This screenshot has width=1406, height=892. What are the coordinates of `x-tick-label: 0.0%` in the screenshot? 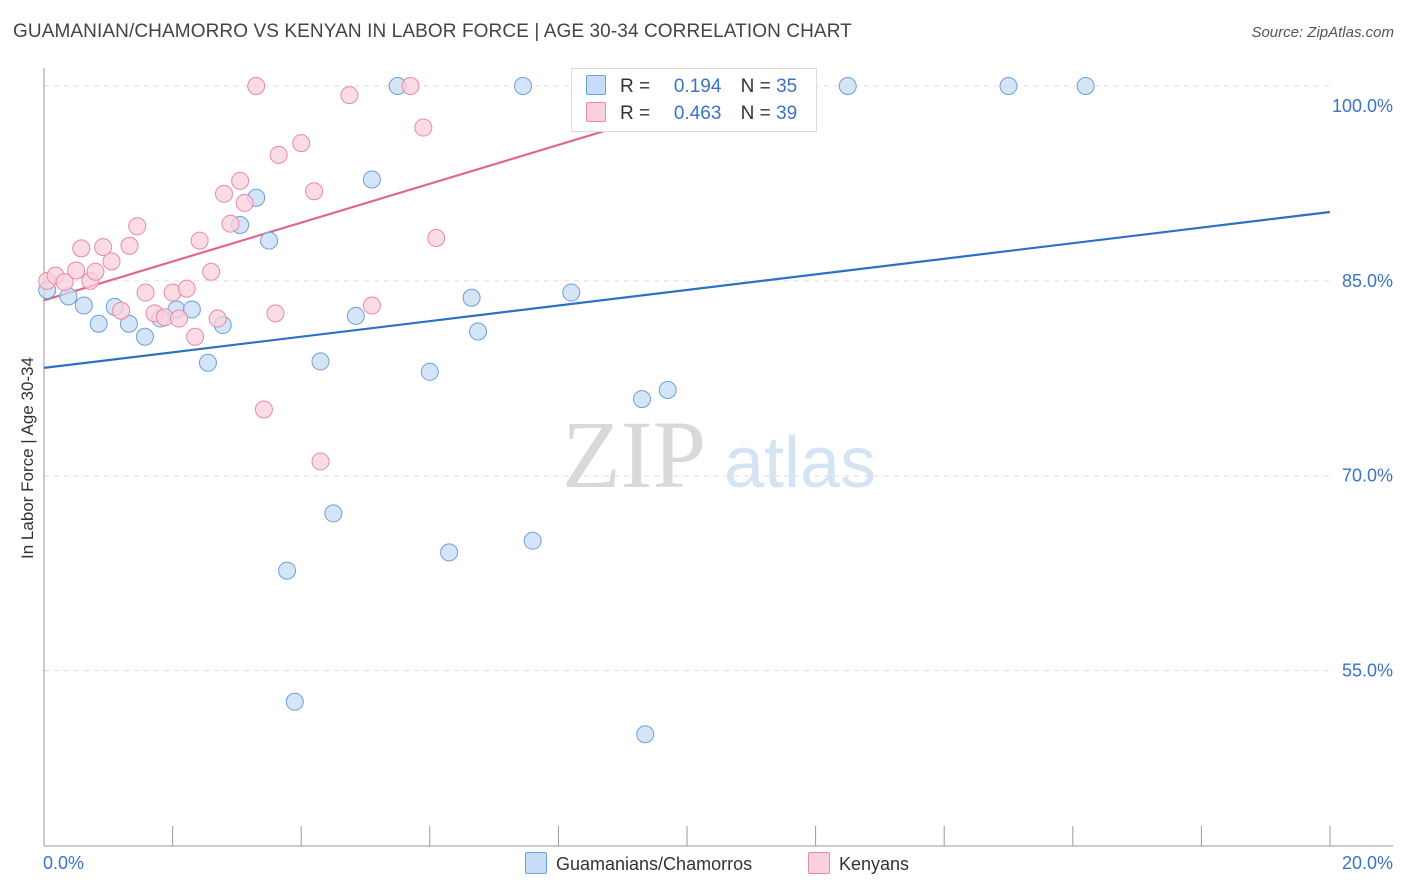 It's located at (63, 863).